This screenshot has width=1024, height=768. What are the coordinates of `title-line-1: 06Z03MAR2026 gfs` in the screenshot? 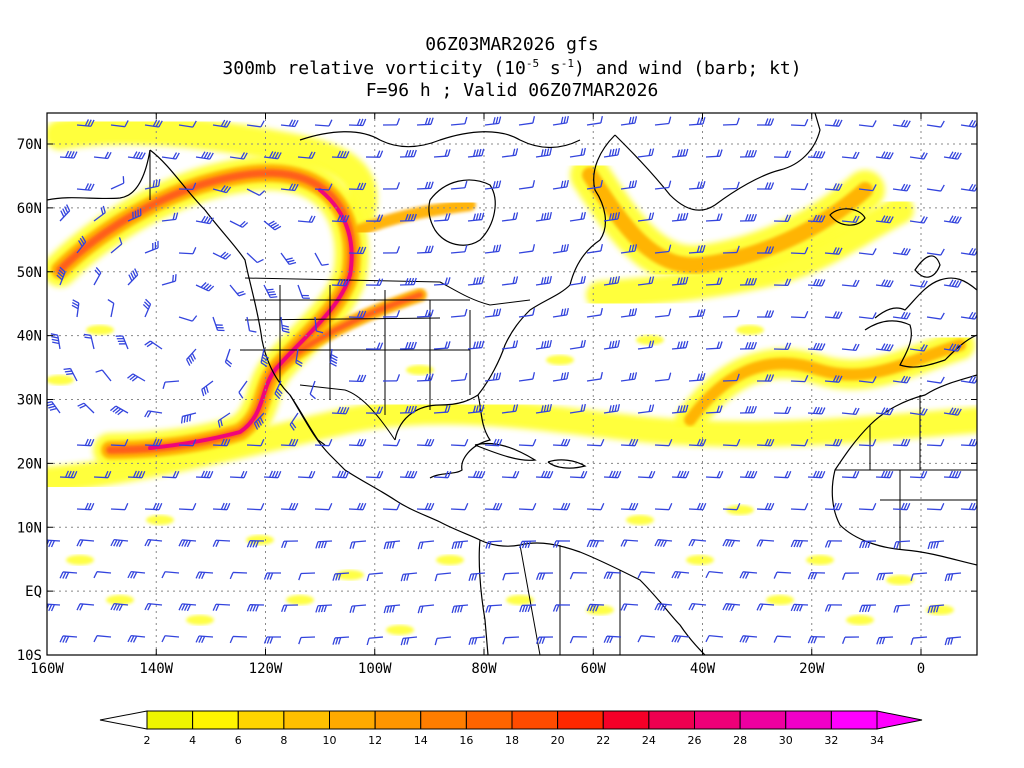 It's located at (512, 44).